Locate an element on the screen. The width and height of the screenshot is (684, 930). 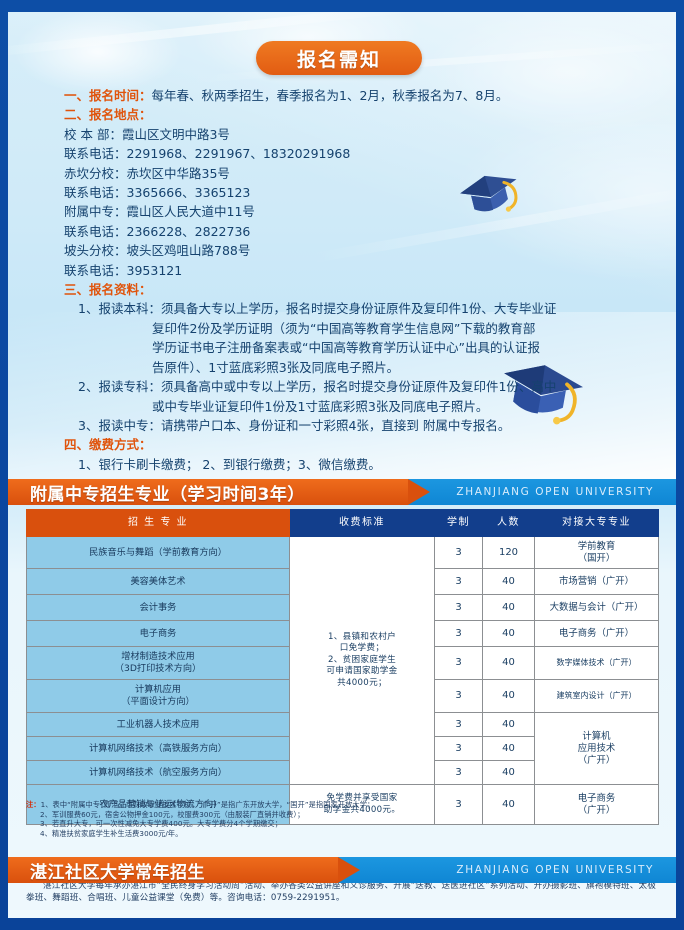
cell-partner-group: 计算机 应用技术 （广开） is located at coordinates (596, 748).